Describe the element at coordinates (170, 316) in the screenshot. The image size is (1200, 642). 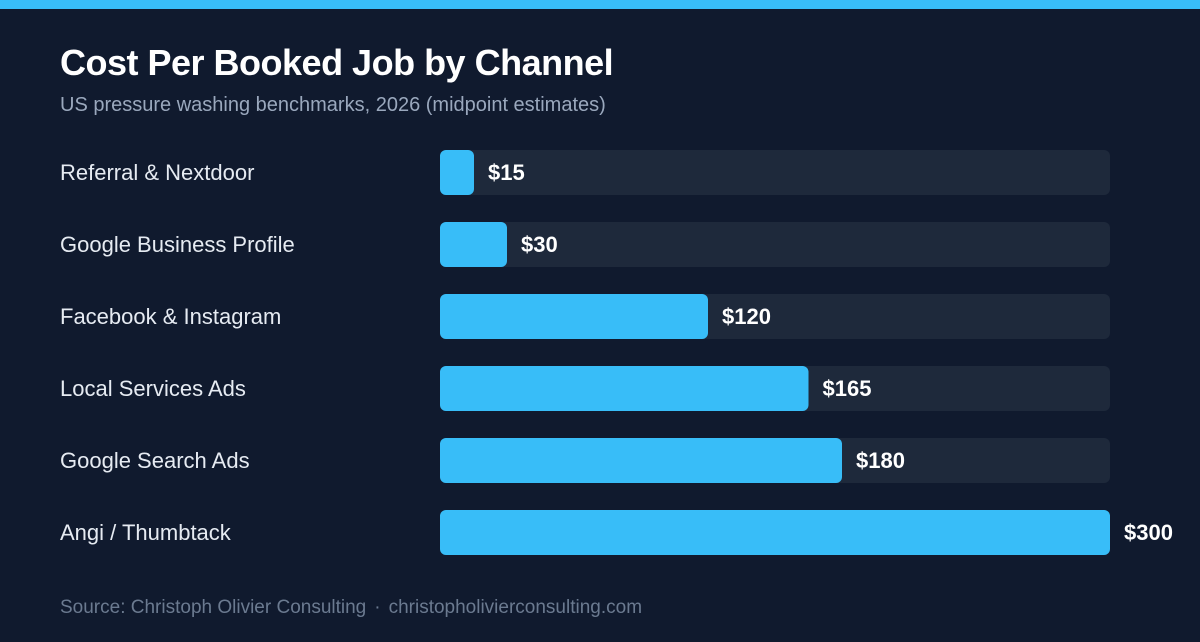
I see `category-label: Facebook & Instagram` at that location.